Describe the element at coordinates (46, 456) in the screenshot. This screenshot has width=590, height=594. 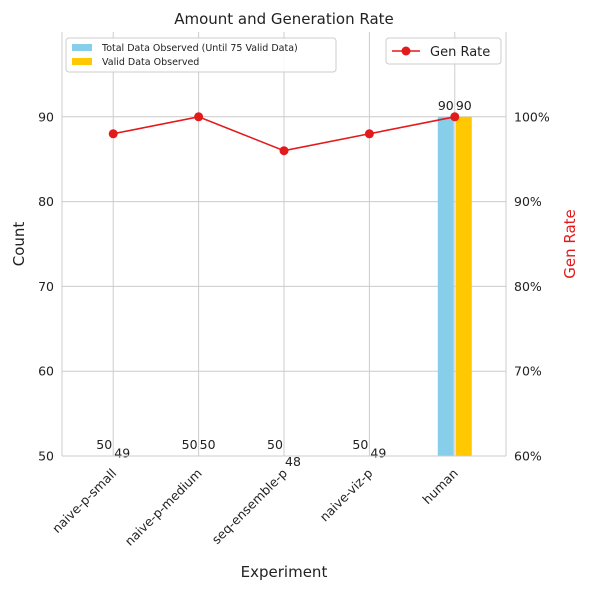
I see `y-tick-label: 50` at that location.